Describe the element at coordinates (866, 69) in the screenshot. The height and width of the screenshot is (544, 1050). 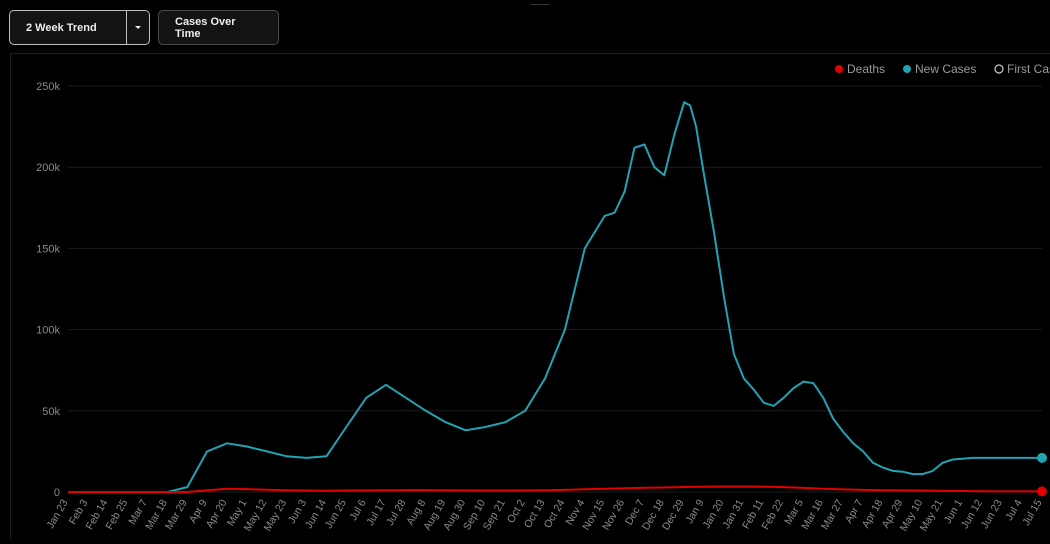
I see `legend-label: Deaths` at that location.